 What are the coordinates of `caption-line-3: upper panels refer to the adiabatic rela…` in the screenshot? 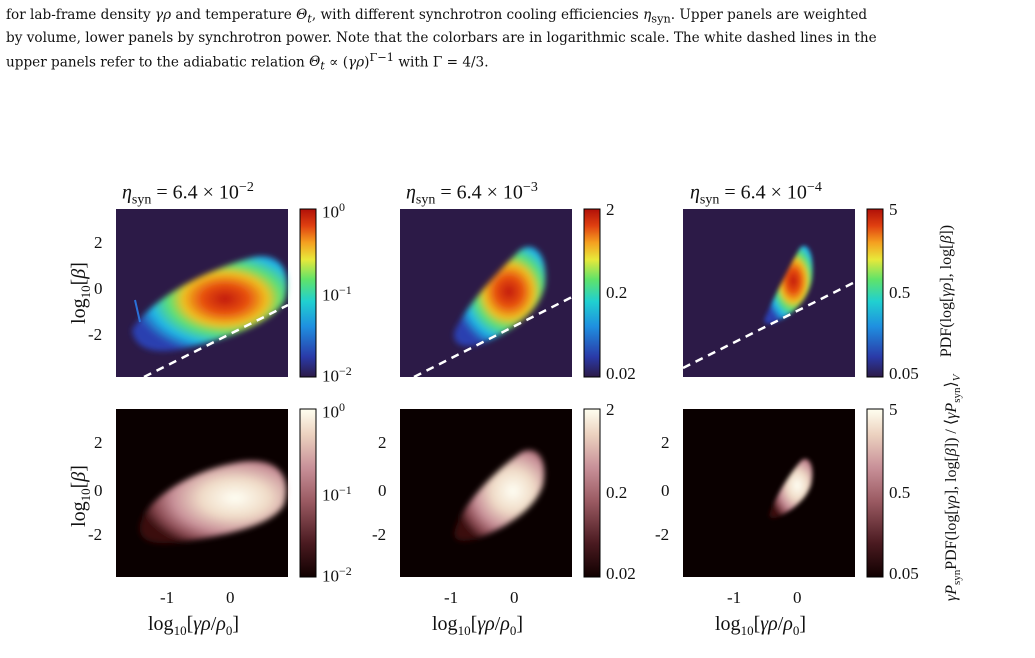 It's located at (247, 61).